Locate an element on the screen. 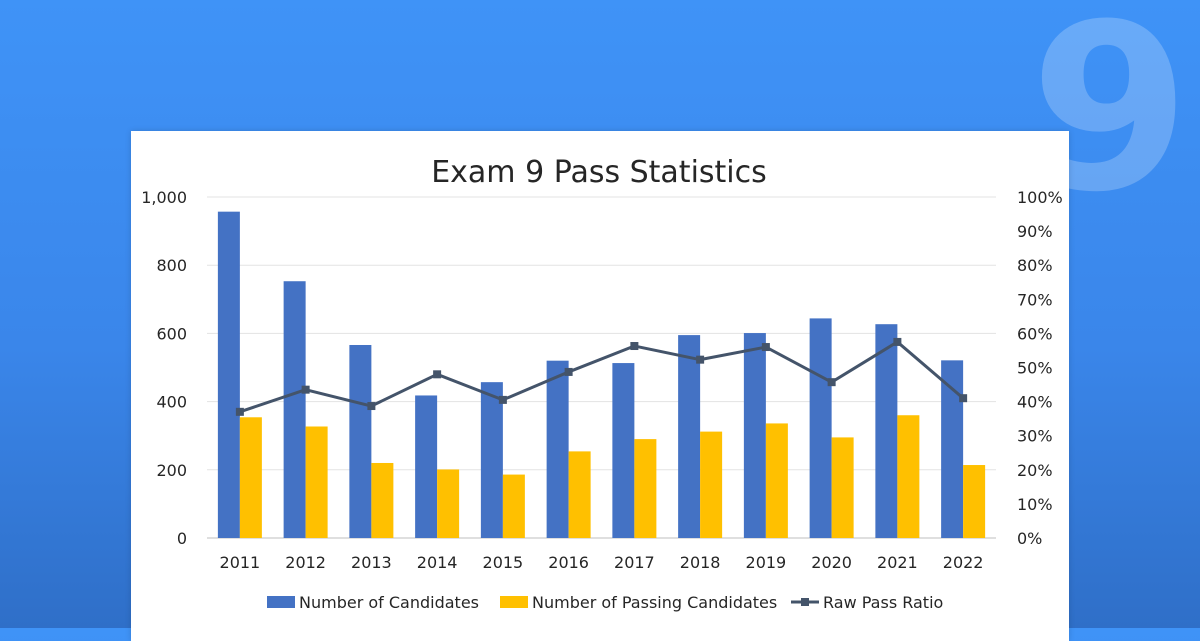  right-y-axis: 0% 10% 20% 30% 40% 50% 60% 70% 80% 90% 100% is located at coordinates (1040, 368).